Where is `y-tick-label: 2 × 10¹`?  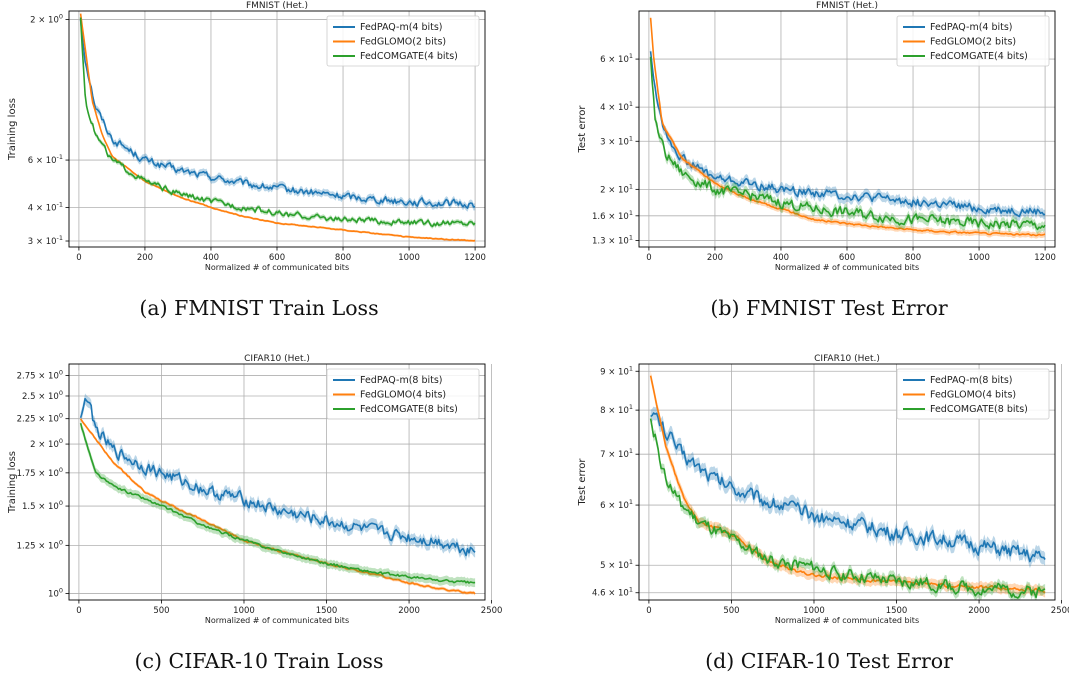 y-tick-label: 2 × 10¹ is located at coordinates (616, 188).